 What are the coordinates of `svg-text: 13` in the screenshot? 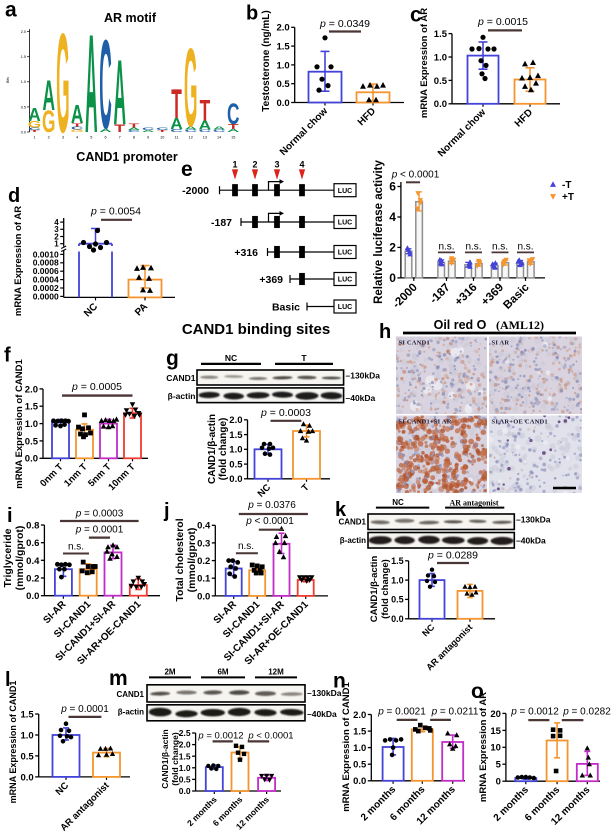 It's located at (205, 138).